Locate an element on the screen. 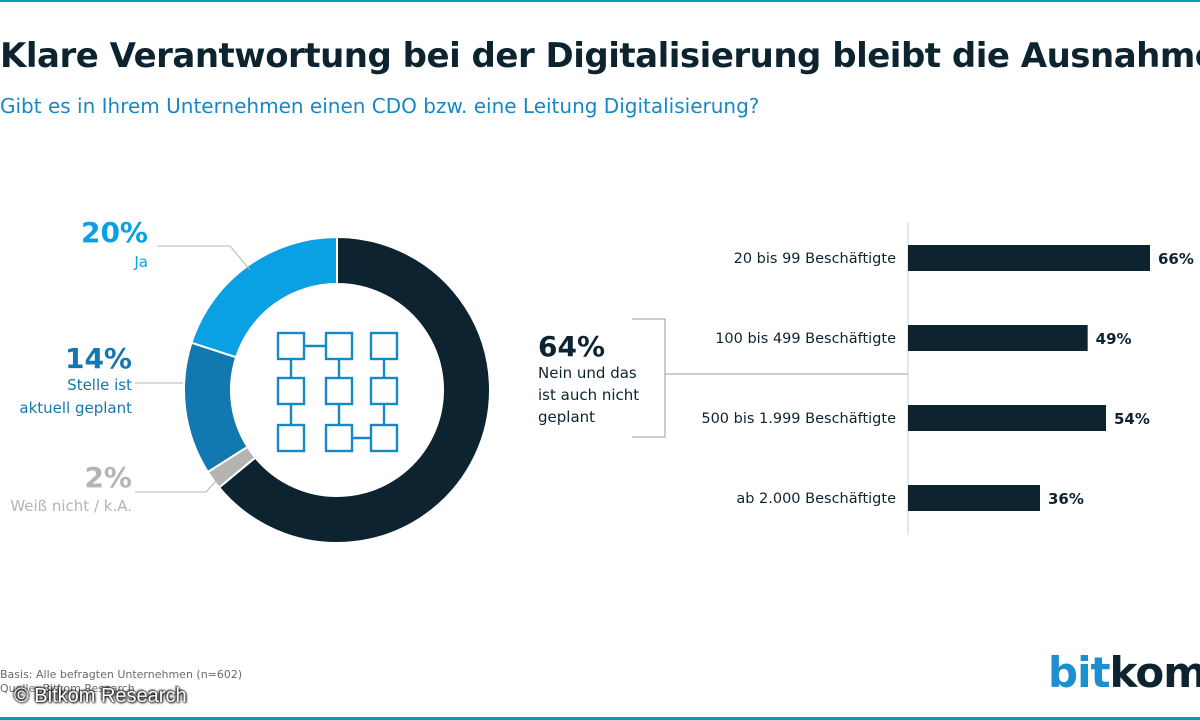 The height and width of the screenshot is (720, 1200). slice-label-geplant-text-1: Stelle ist is located at coordinates (99, 385).